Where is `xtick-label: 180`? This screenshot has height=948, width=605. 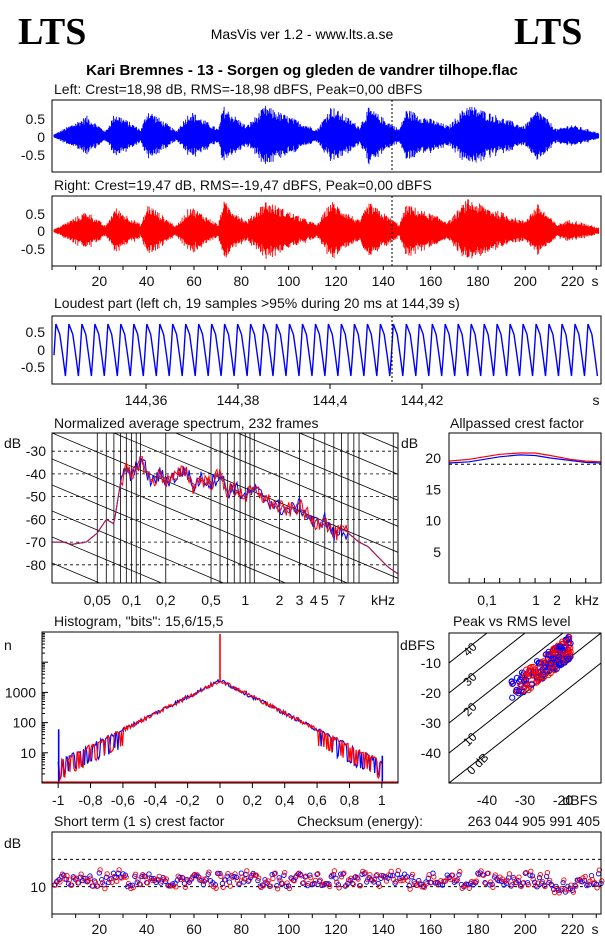 xtick-label: 180 is located at coordinates (478, 281).